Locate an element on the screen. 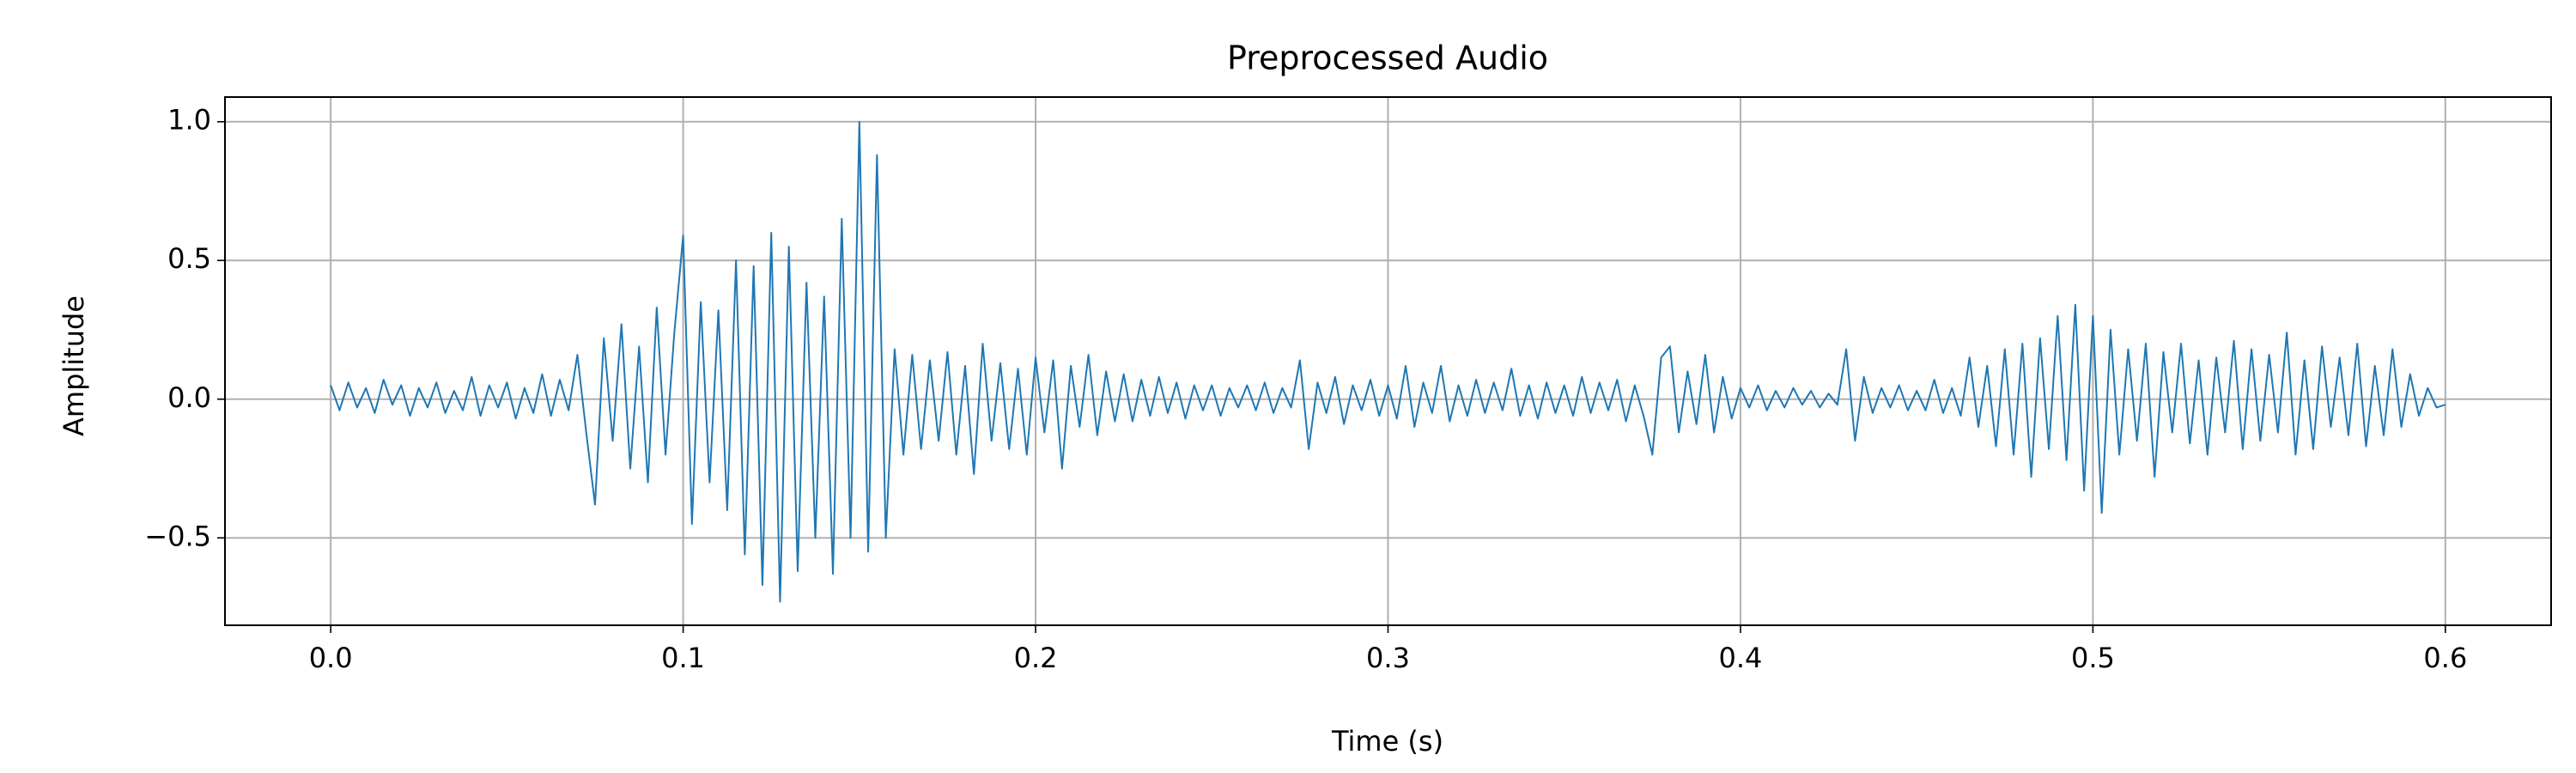 The width and height of the screenshot is (2576, 773). x-tick-label: 0.1 is located at coordinates (683, 658).